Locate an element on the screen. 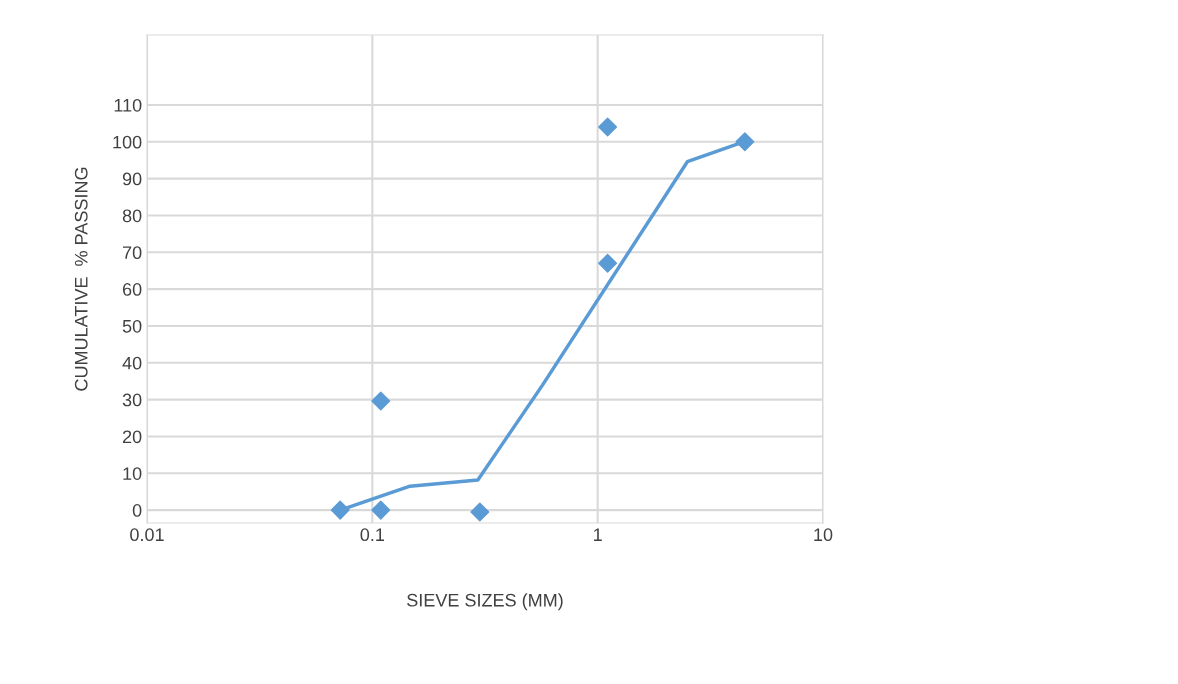 Image resolution: width=1178 pixels, height=684 pixels. y-tick-label: 40 is located at coordinates (132, 363).